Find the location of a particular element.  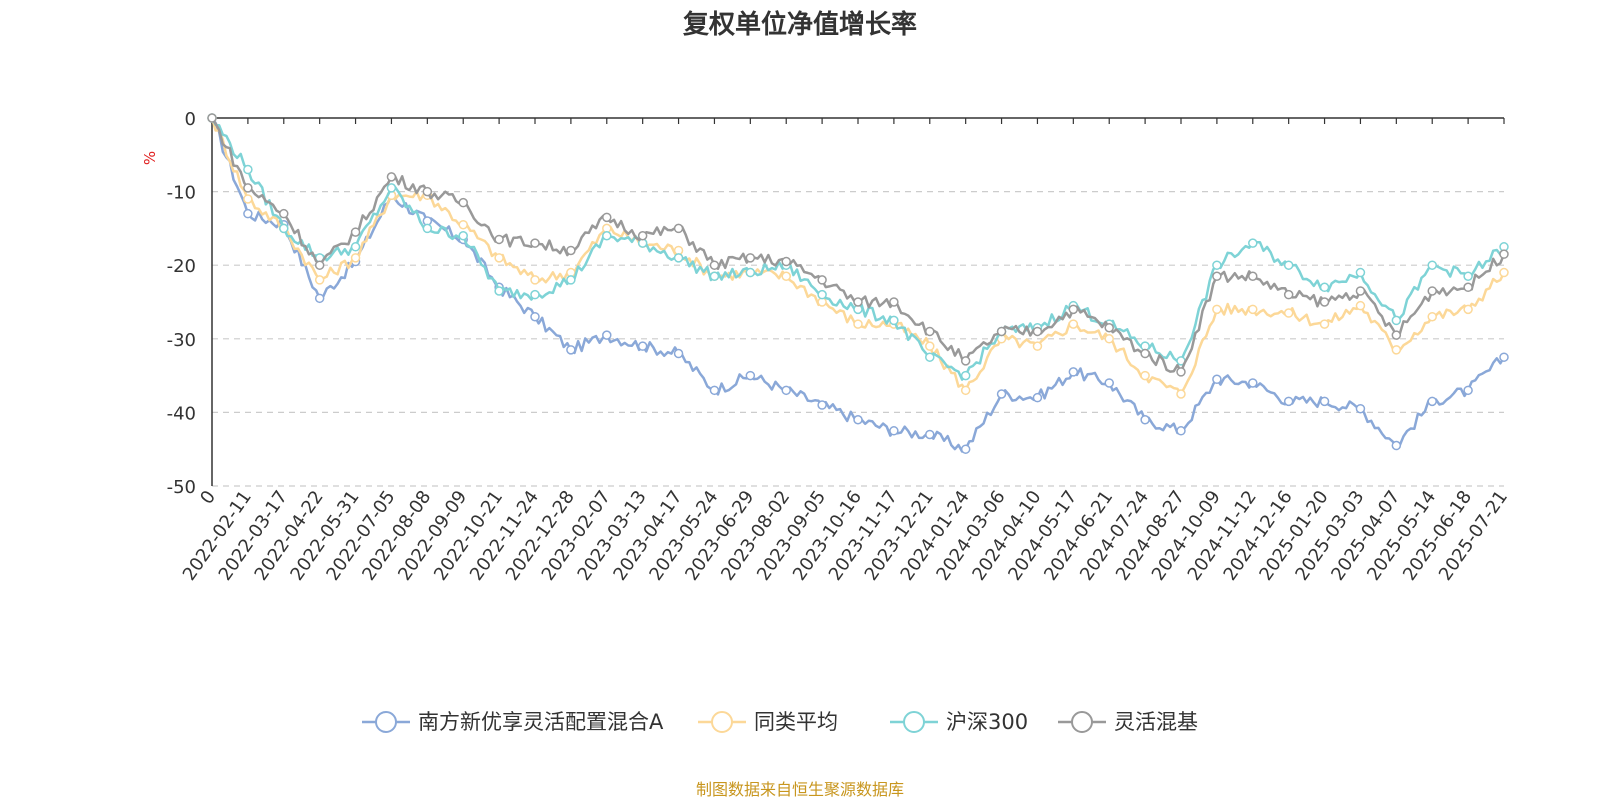

legend-item-label: 南方新优享灵活配置混合A is located at coordinates (541, 722).